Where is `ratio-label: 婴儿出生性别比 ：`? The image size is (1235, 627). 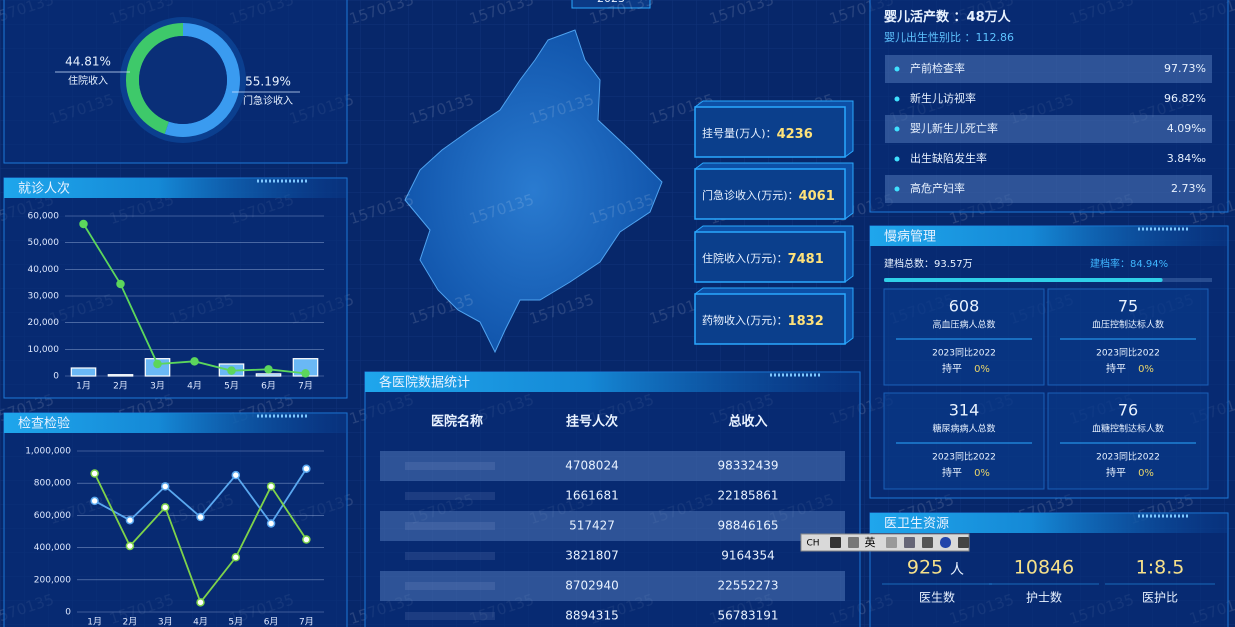 ratio-label: 婴儿出生性别比 ： is located at coordinates (930, 37).